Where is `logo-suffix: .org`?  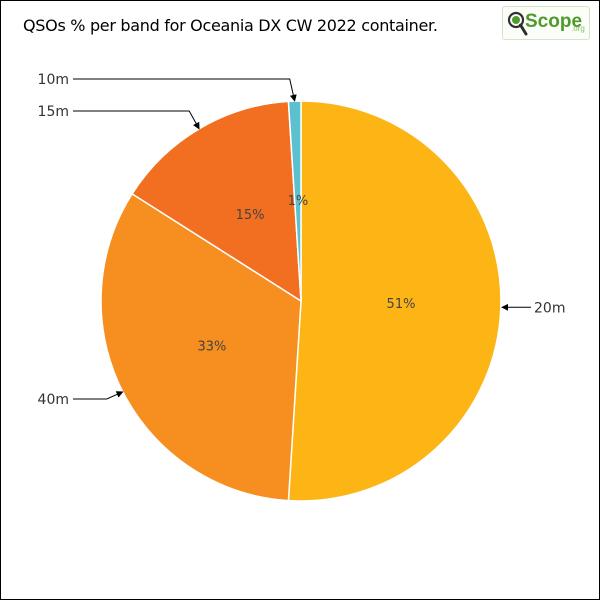
logo-suffix: .org is located at coordinates (578, 28).